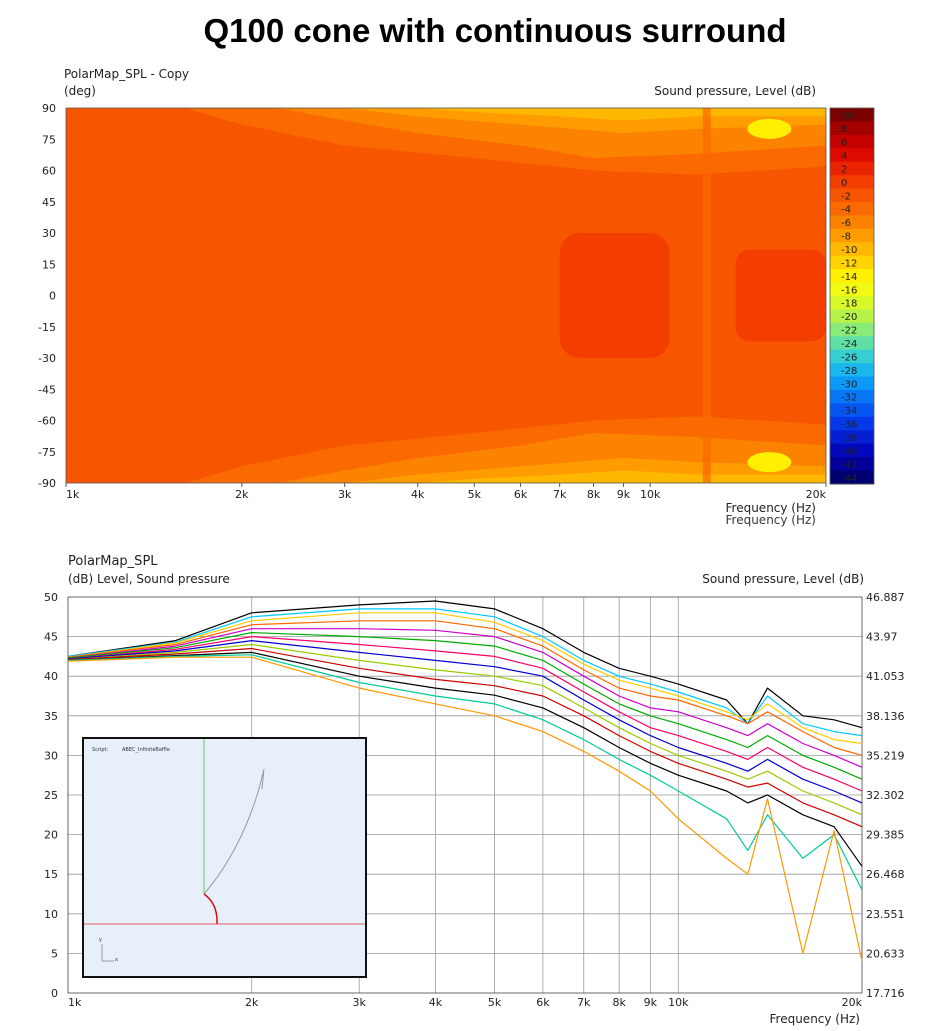  I want to click on heatmap-x-tick: 4k, so click(418, 494).